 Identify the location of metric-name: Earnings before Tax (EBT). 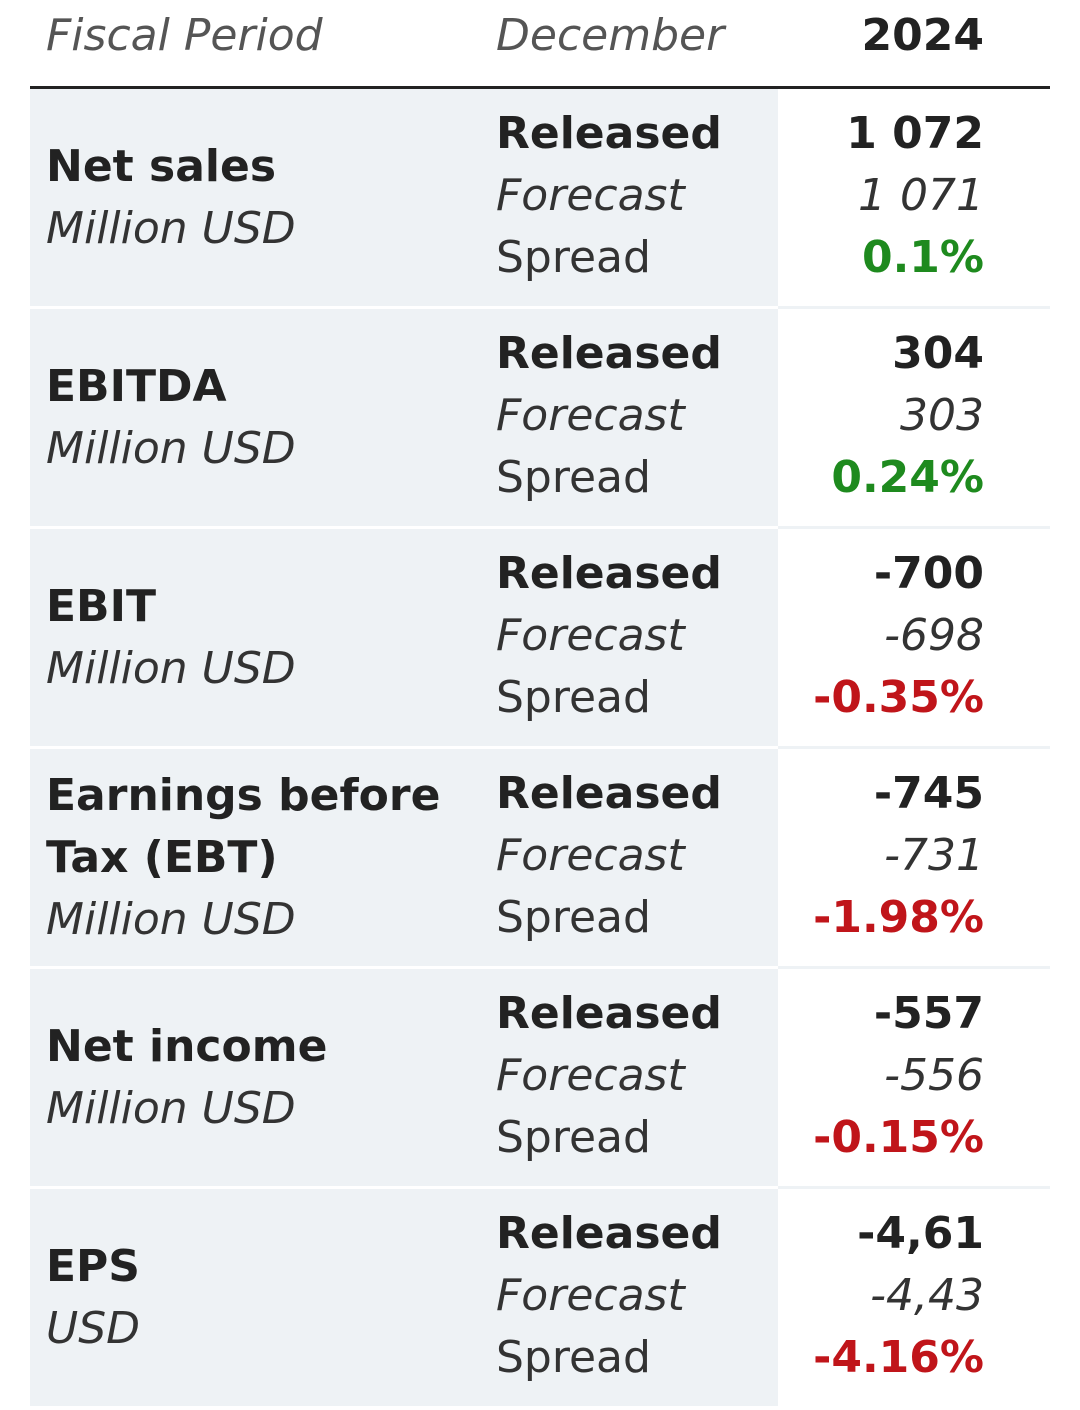
(243, 826).